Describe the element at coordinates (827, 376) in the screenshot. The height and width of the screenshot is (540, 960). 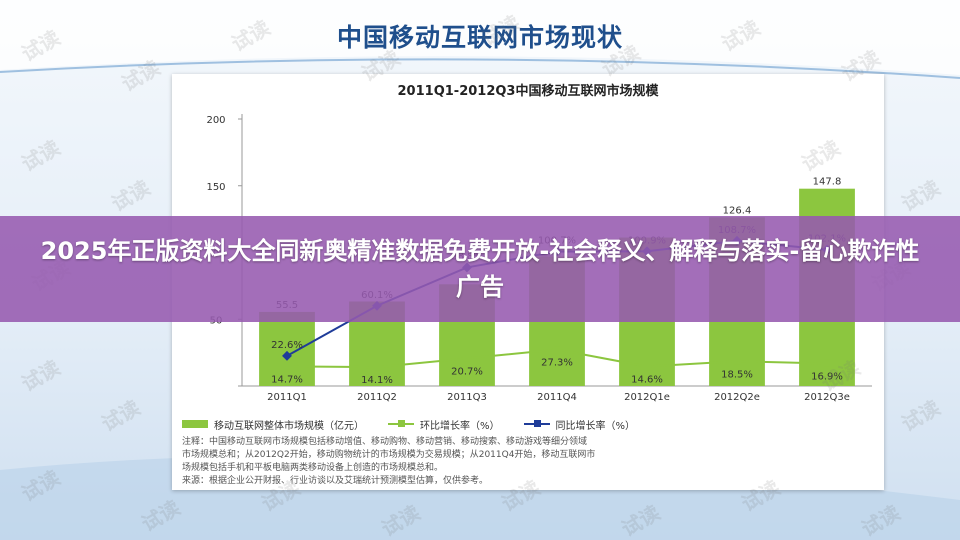
I see `mom-value-label: 16.9%` at that location.